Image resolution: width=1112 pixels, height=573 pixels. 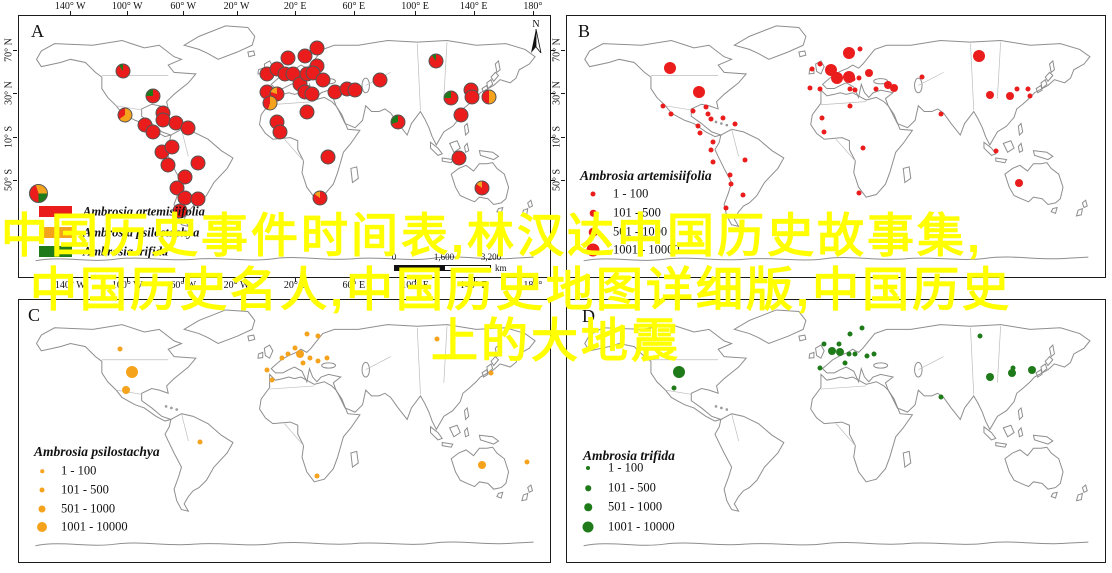 What do you see at coordinates (70, 285) in the screenshot?
I see `axis-label-bottom-0: 140° W` at bounding box center [70, 285].